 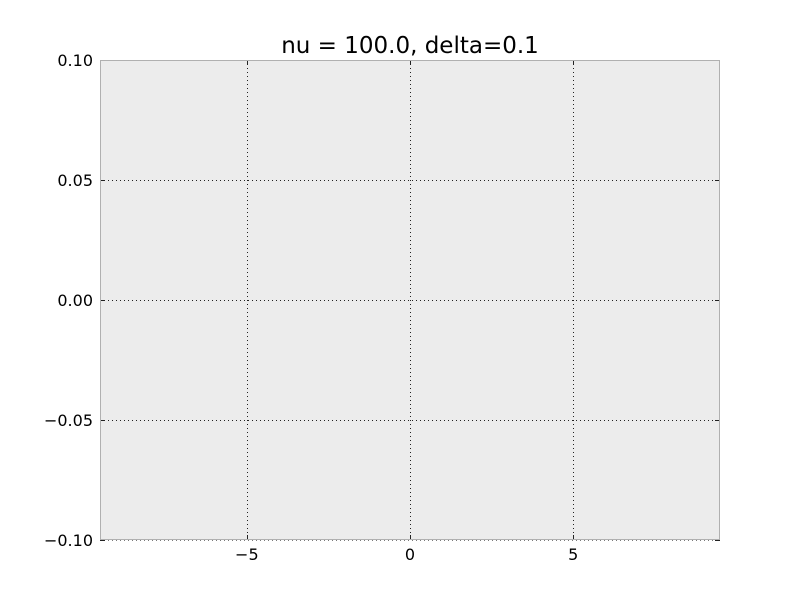 I want to click on y-tick-label: 0.10, so click(x=75, y=60).